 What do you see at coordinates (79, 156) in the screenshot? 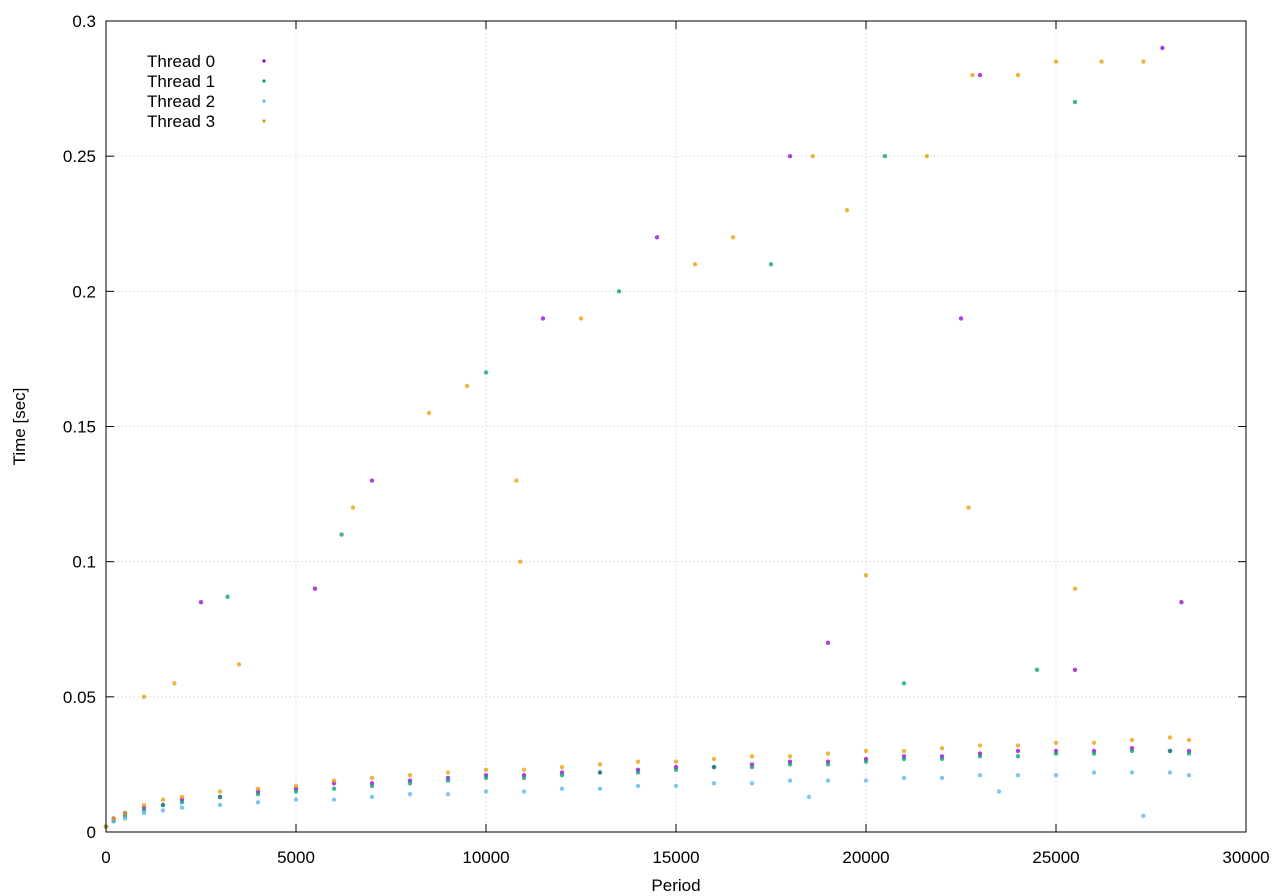
I see `y-tick-label: 0.25` at bounding box center [79, 156].